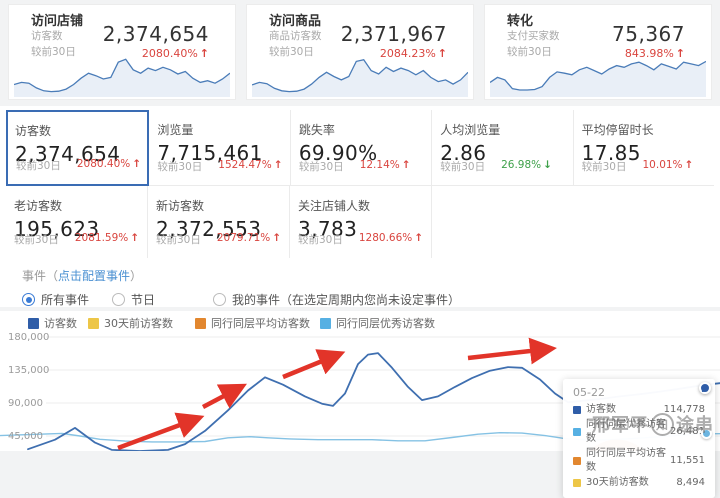 This screenshot has height=498, width=720. I want to click on metric-value: 17.85, so click(611, 153).